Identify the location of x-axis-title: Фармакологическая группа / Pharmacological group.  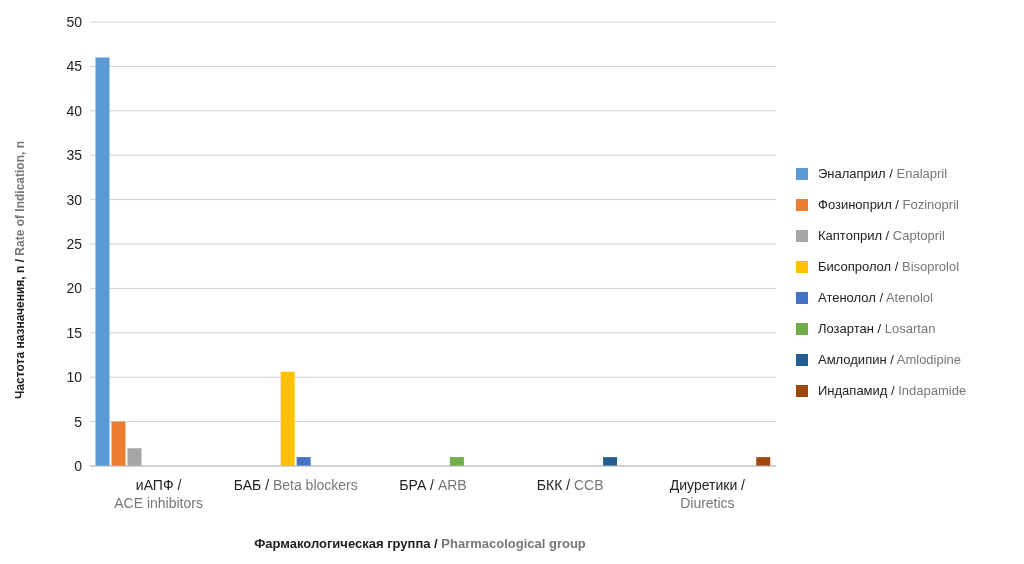
(420, 543).